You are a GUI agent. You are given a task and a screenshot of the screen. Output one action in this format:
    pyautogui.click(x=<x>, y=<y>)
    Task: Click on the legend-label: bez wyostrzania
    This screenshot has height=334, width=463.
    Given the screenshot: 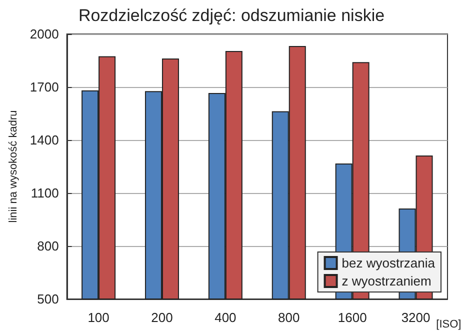 What is the action you would take?
    pyautogui.click(x=389, y=263)
    